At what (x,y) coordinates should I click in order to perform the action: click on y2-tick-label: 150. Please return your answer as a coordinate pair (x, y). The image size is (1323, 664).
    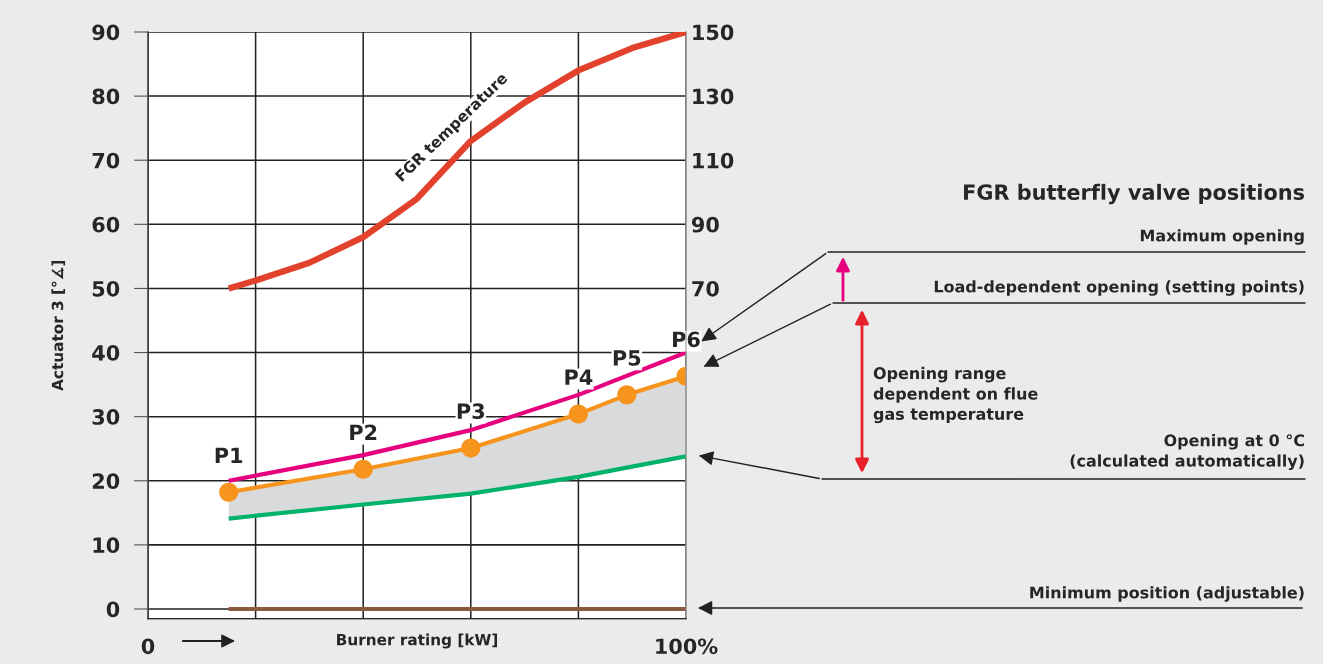
    Looking at the image, I should click on (713, 32).